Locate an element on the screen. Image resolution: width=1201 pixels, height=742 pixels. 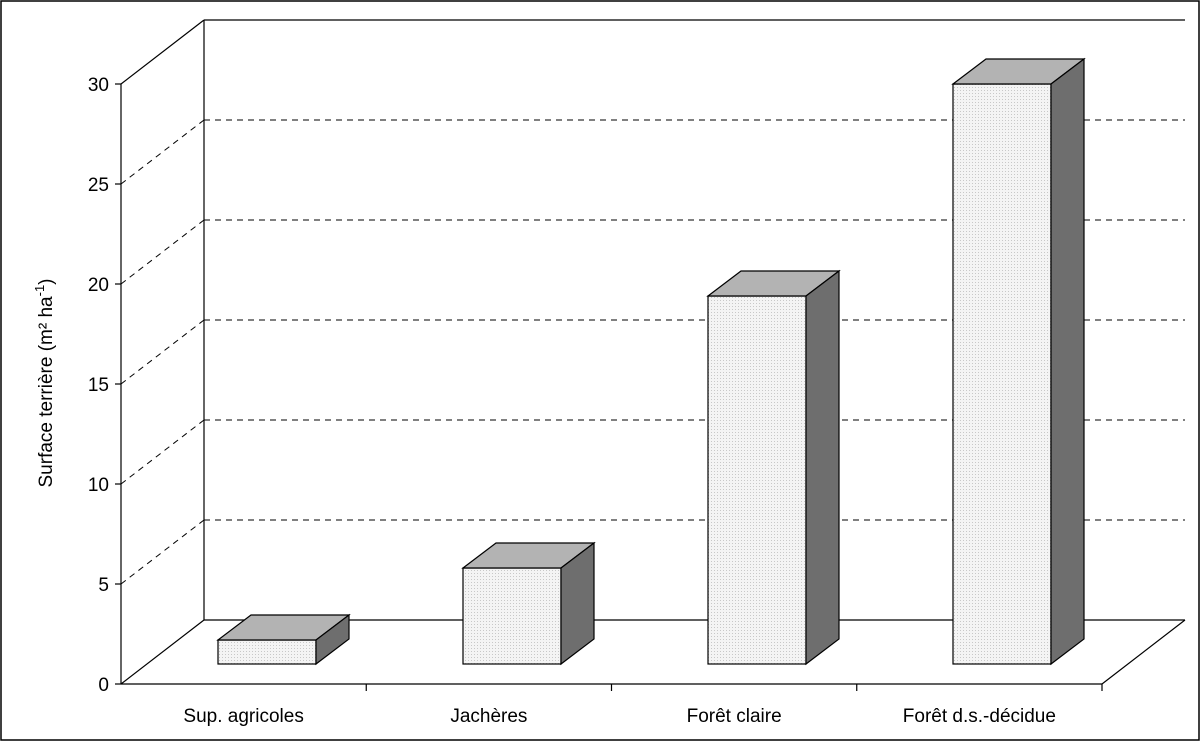
y-tick-label: 20 is located at coordinates (98, 285).